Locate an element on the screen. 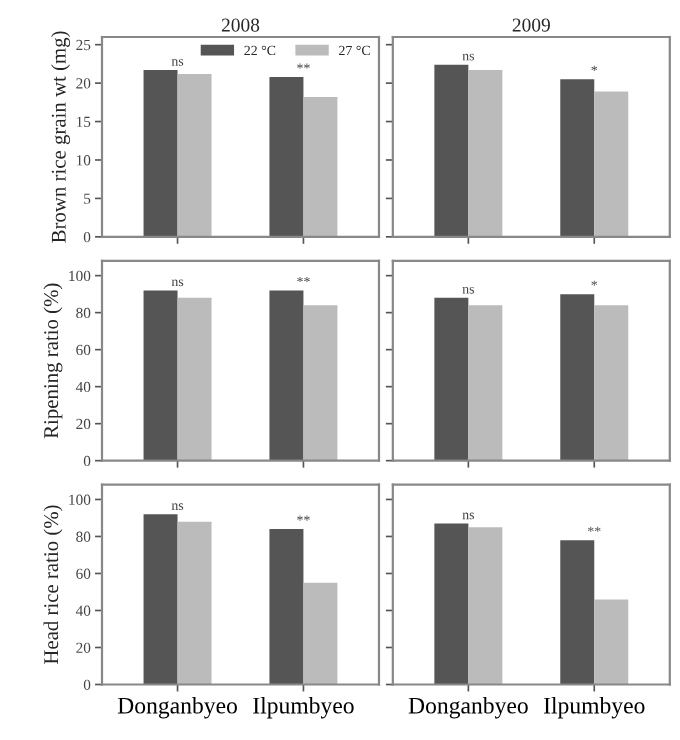  y-axis-title: Brown rice grain wt (mg) is located at coordinates (61, 137).